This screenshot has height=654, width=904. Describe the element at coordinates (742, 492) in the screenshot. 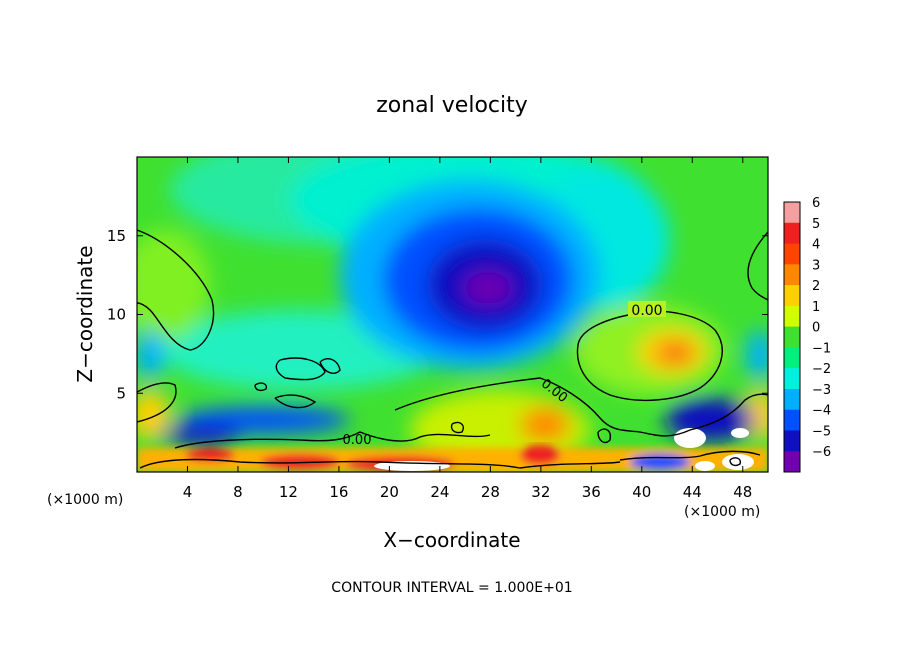

I see `x-tick-label: 48` at that location.